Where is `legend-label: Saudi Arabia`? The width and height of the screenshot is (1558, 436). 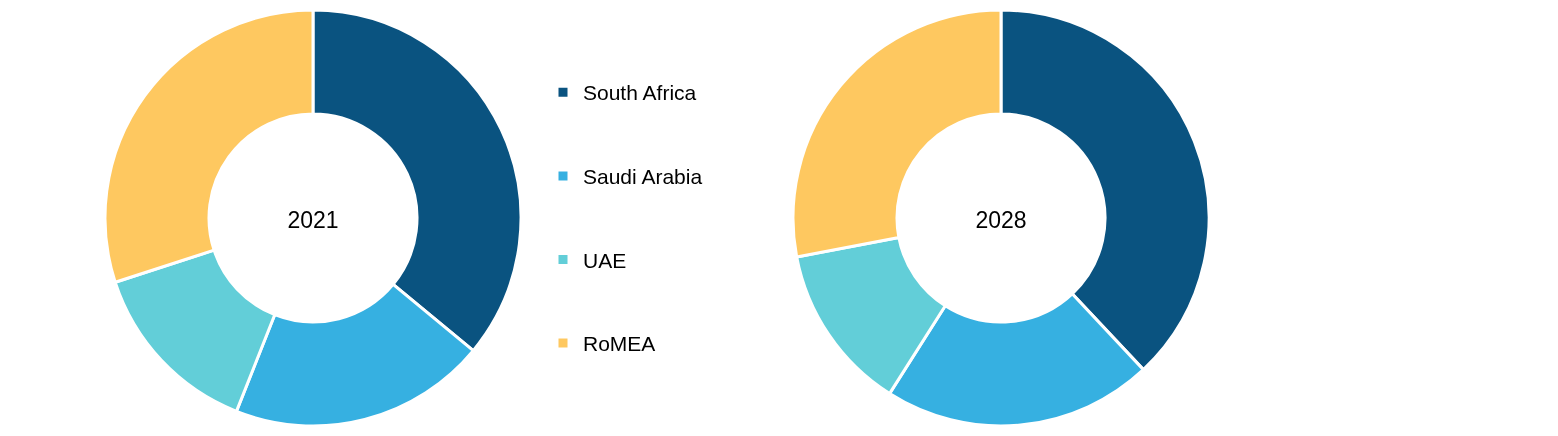
legend-label: Saudi Arabia is located at coordinates (643, 176).